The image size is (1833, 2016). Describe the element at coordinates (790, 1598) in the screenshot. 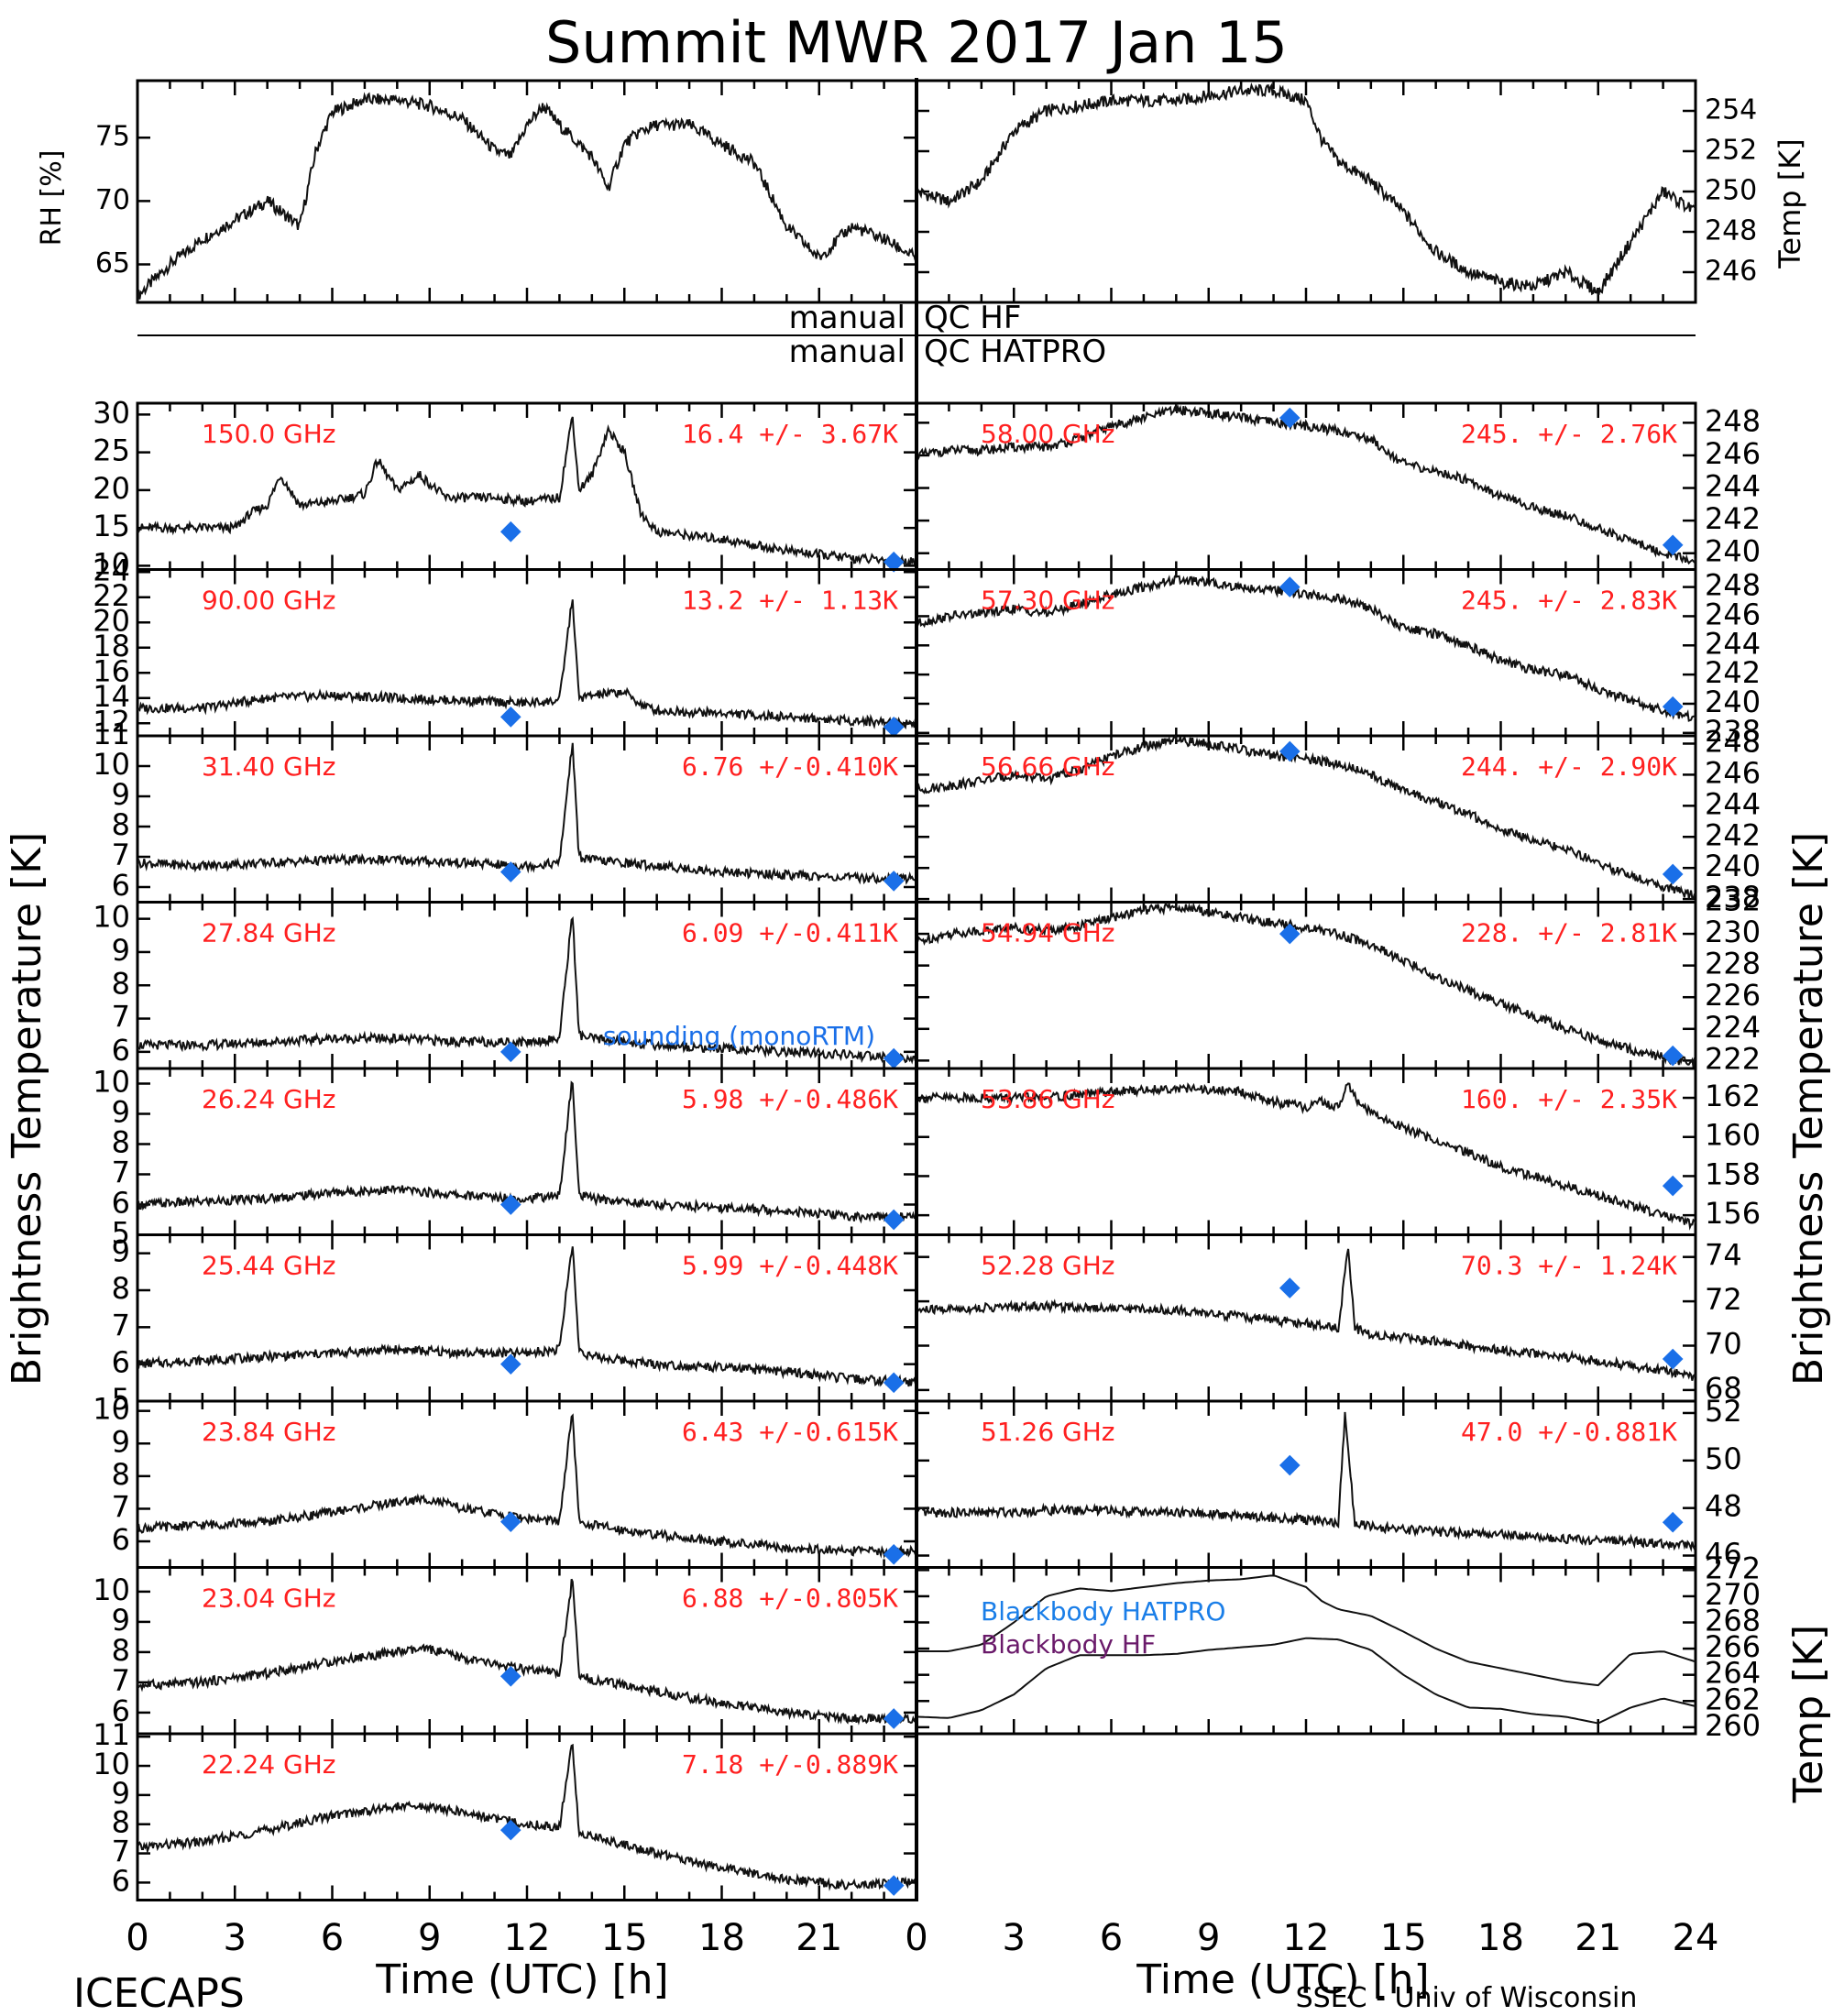

I see `stat-label: 6.88 +/-0.805K` at that location.